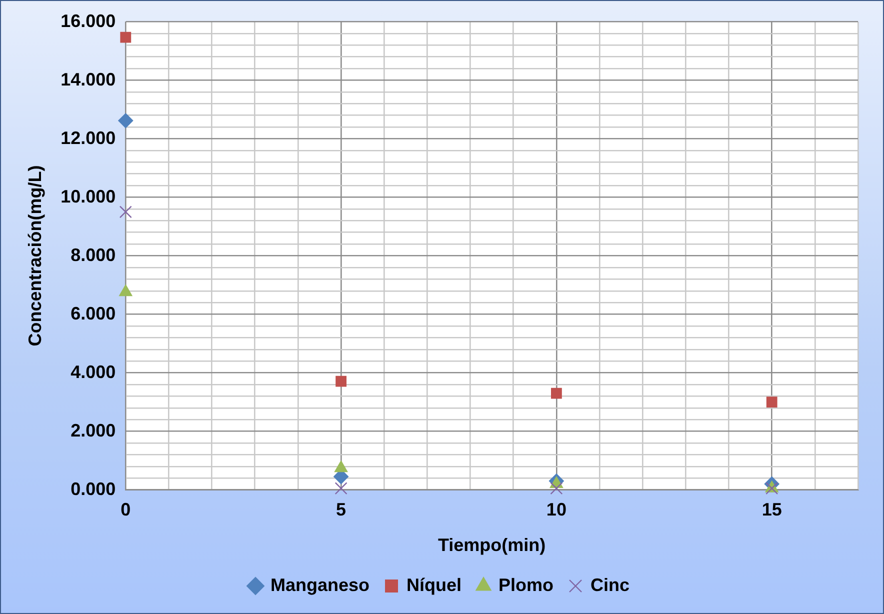 Image resolution: width=884 pixels, height=614 pixels. I want to click on y-tick-label: 4.000, so click(93, 372).